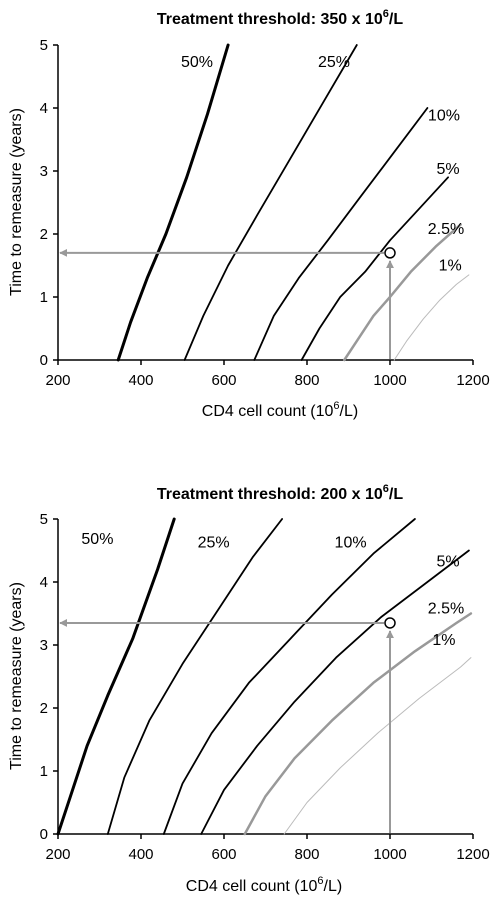 Image resolution: width=498 pixels, height=907 pixels. Describe the element at coordinates (280, 18) in the screenshot. I see `chart-title: Treatment threshold: 350 x 106/L` at that location.